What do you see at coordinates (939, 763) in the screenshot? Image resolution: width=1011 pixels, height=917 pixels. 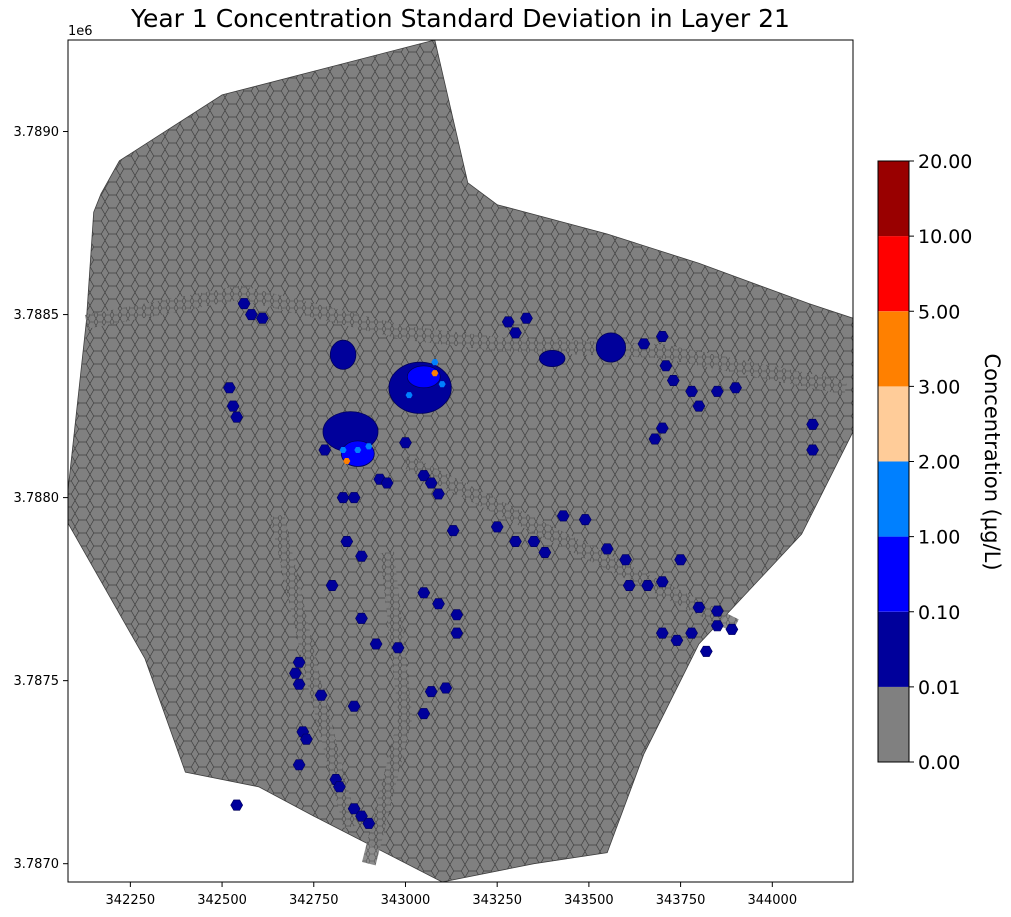 I see `colorbar-tick-label: 0.00` at bounding box center [939, 763].